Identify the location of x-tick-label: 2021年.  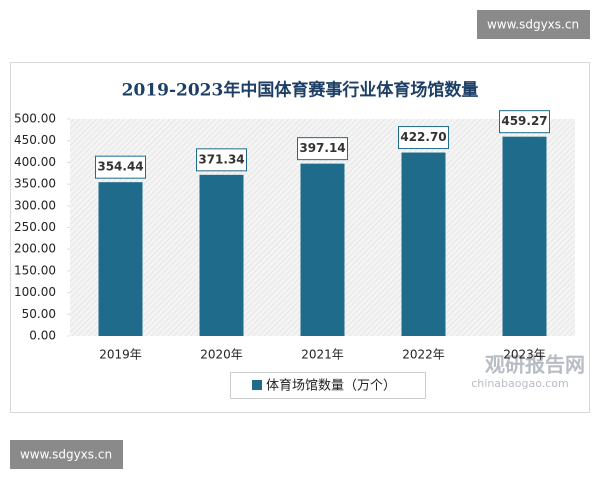
(322, 355).